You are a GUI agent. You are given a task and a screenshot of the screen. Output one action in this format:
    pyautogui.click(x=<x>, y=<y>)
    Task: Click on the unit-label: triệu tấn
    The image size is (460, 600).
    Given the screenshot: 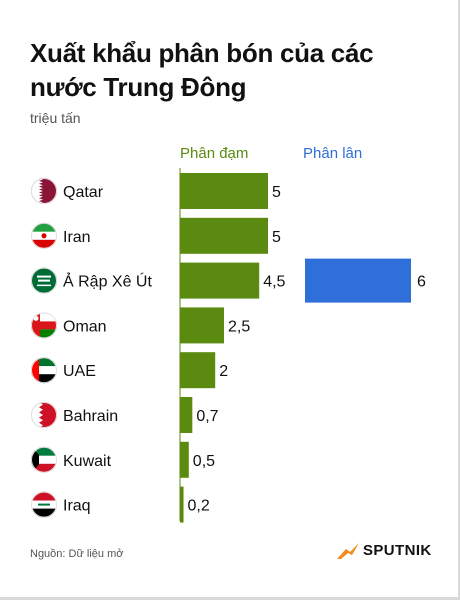 What is the action you would take?
    pyautogui.click(x=55, y=118)
    